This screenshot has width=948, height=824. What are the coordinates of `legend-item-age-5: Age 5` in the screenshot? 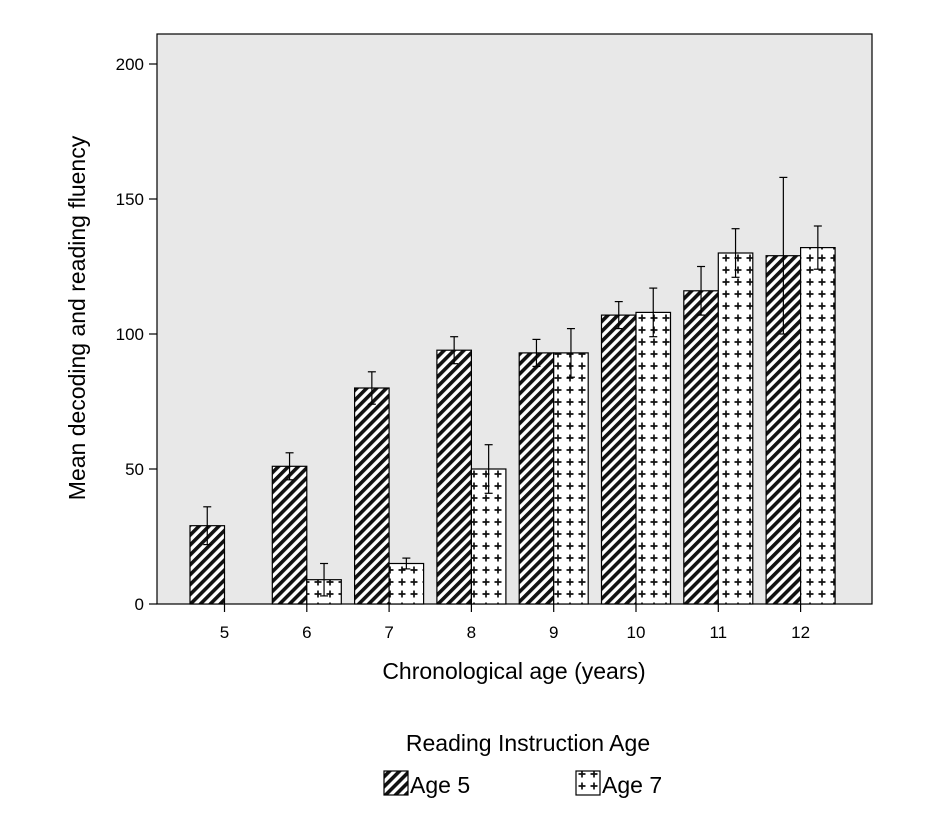 It's located at (426, 784).